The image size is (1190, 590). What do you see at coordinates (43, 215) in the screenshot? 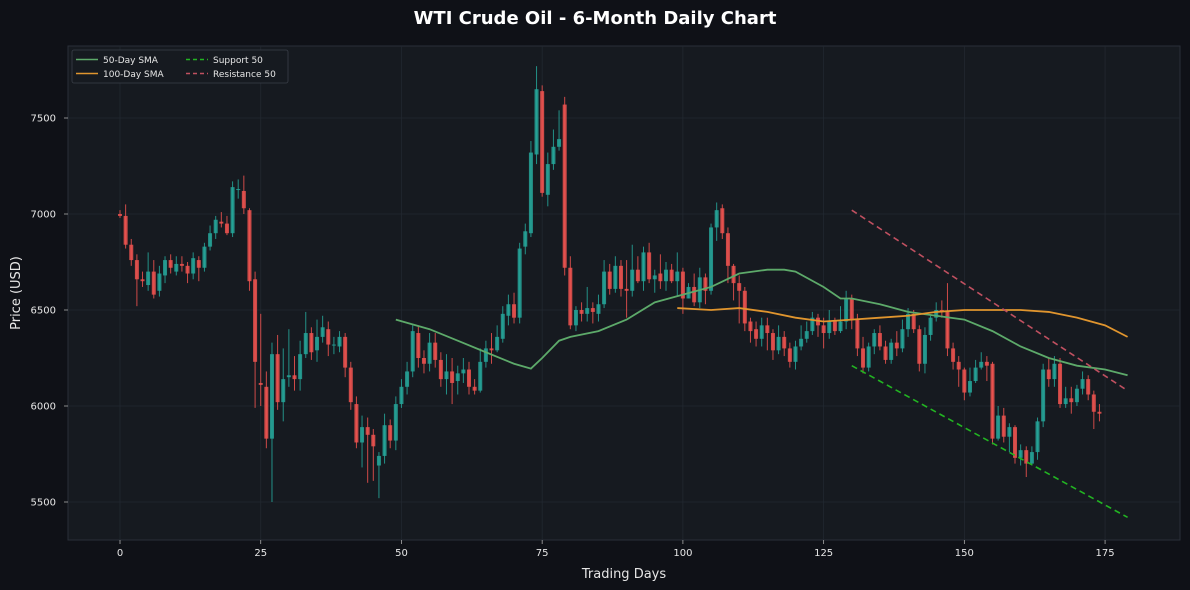
I see `y-tick-label: 7000` at bounding box center [43, 215].